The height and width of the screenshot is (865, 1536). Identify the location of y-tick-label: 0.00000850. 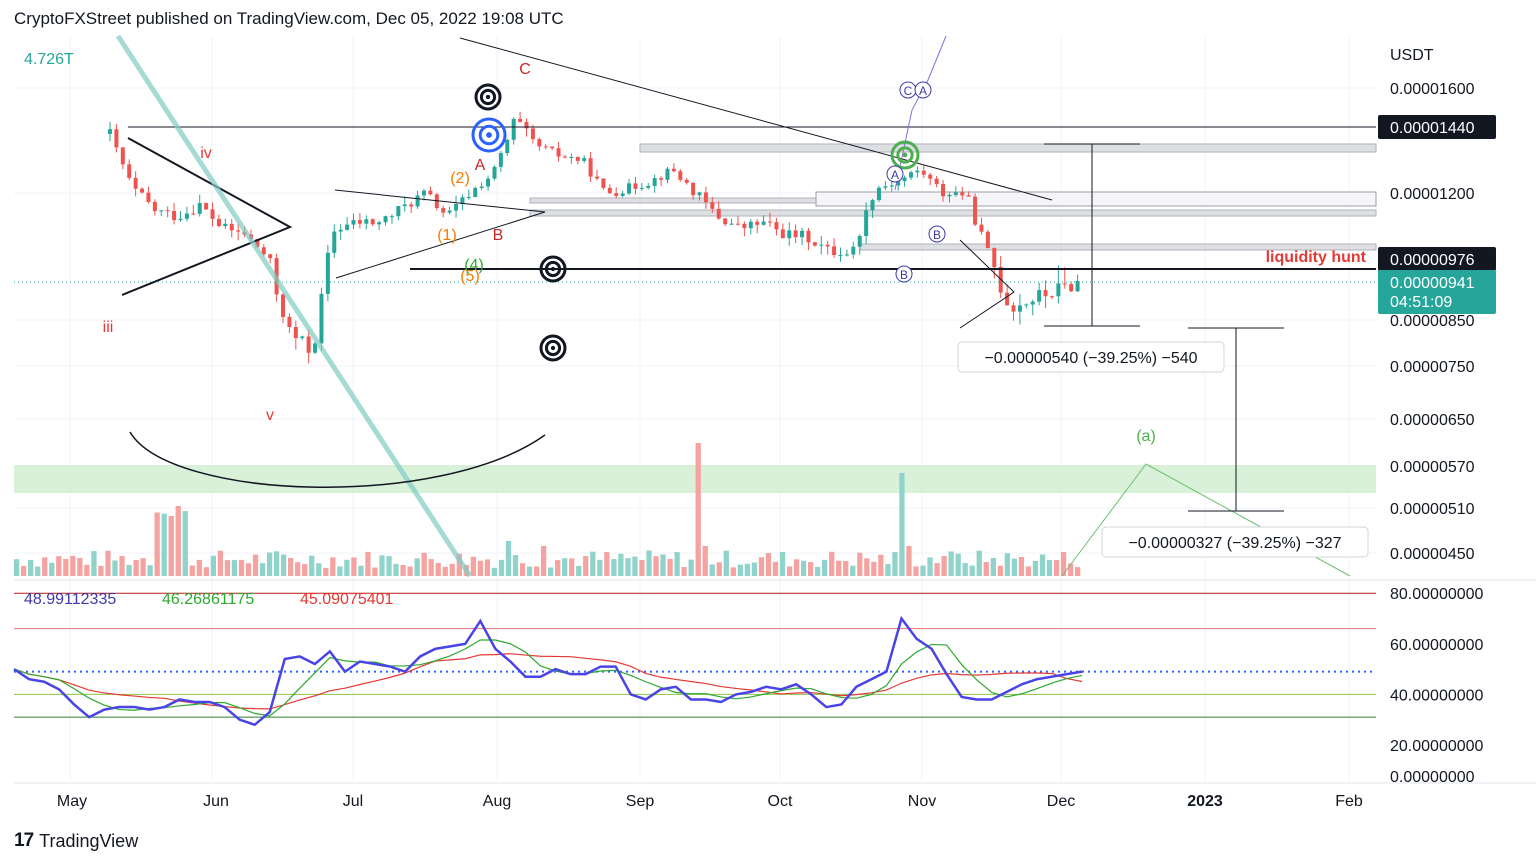
(1432, 321).